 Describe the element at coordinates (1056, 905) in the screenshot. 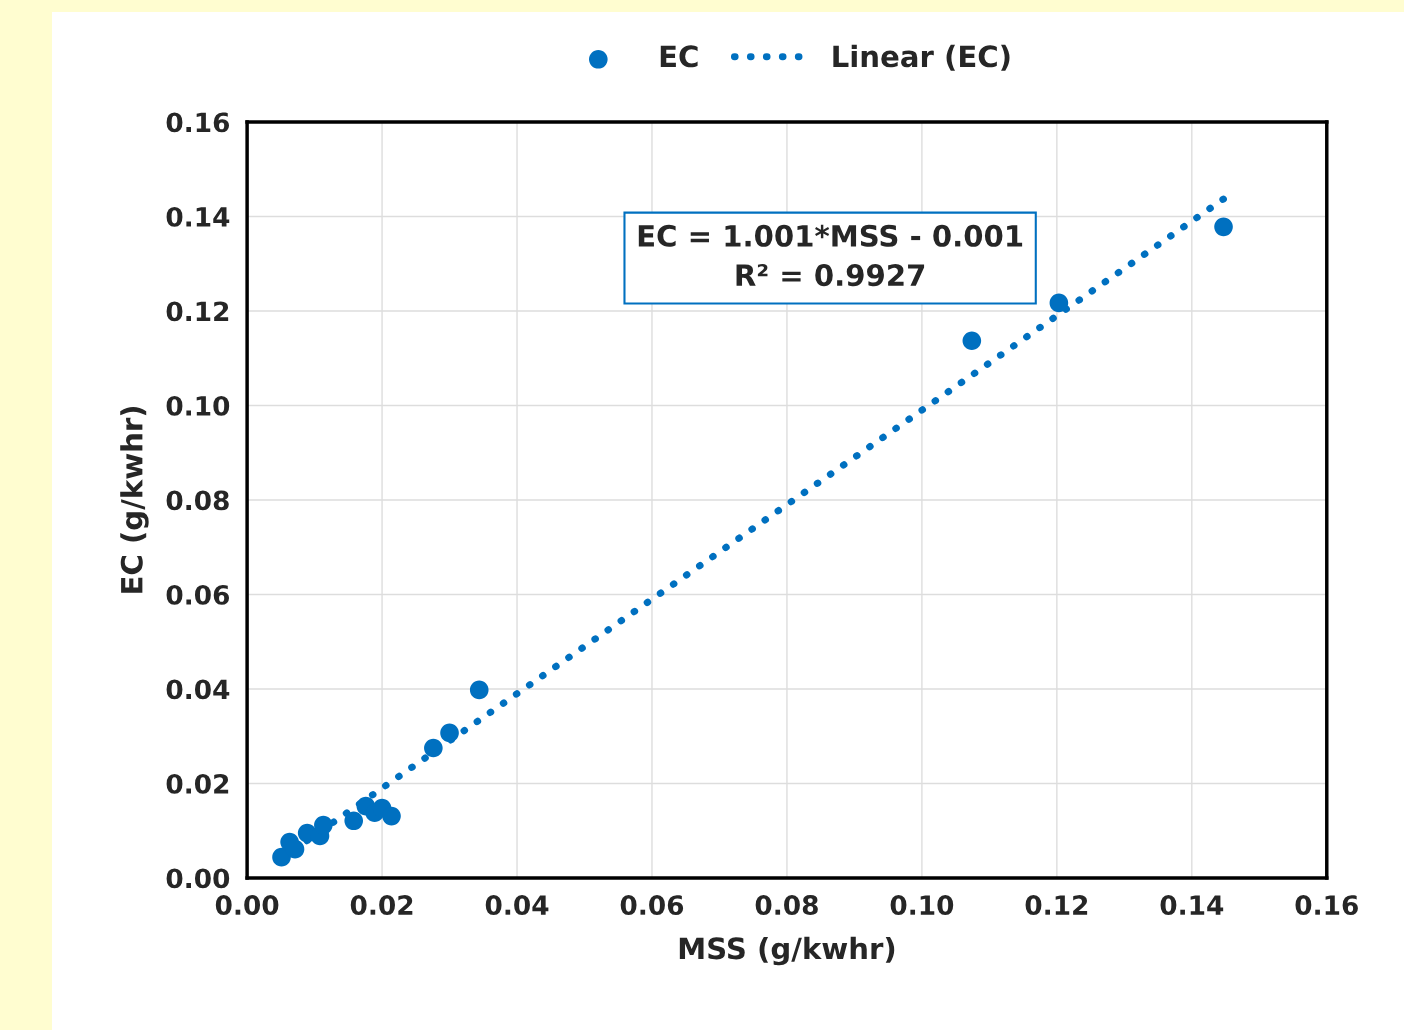

I see `x-tick-label: 0.12` at that location.